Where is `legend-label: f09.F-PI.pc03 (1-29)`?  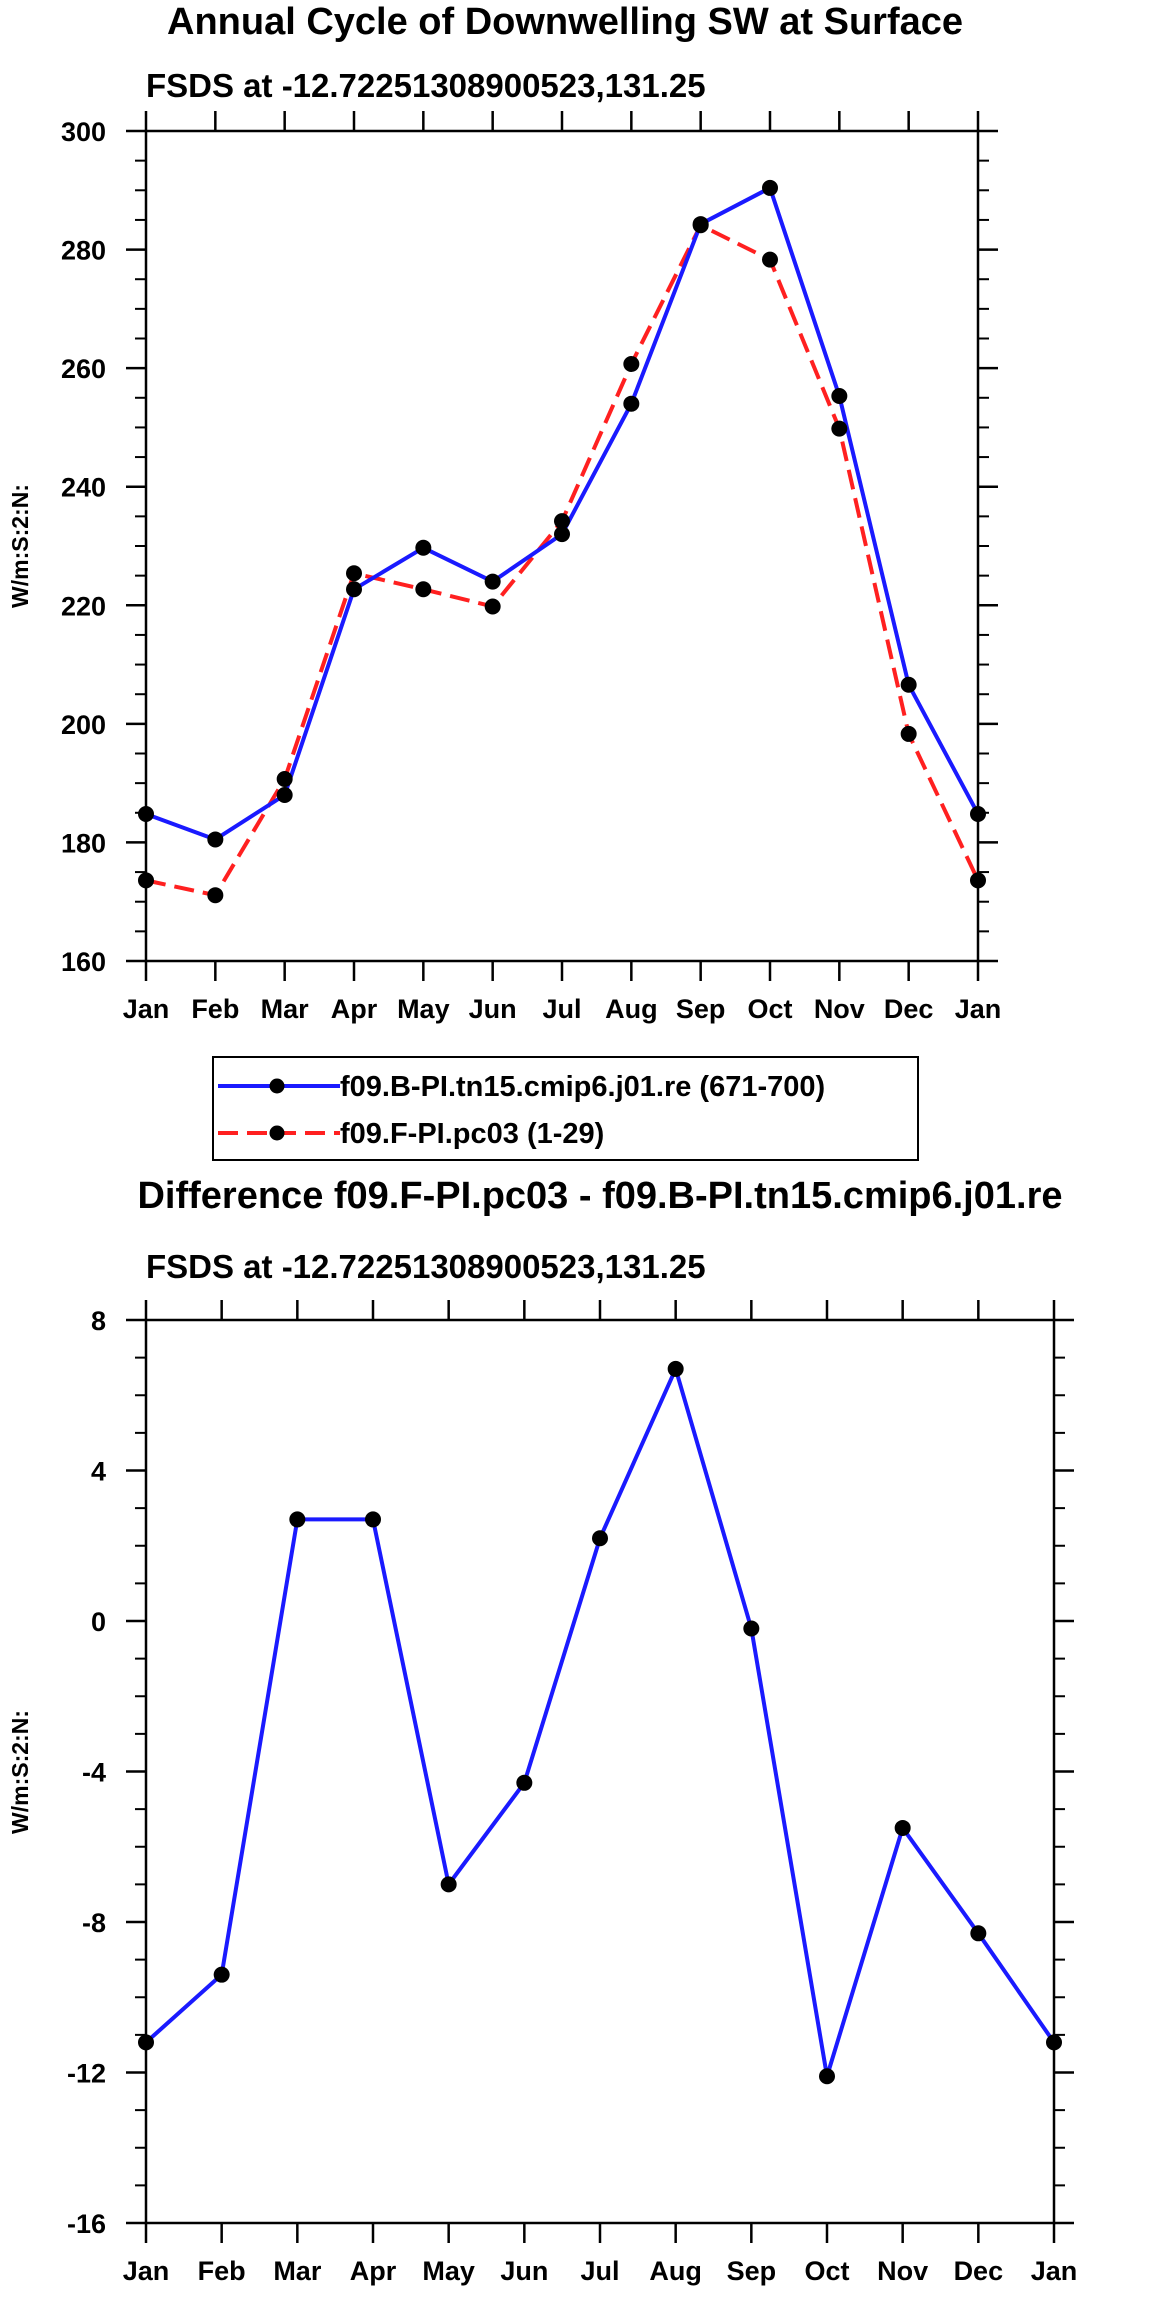
legend-label: f09.F-PI.pc03 (1-29) is located at coordinates (472, 1134).